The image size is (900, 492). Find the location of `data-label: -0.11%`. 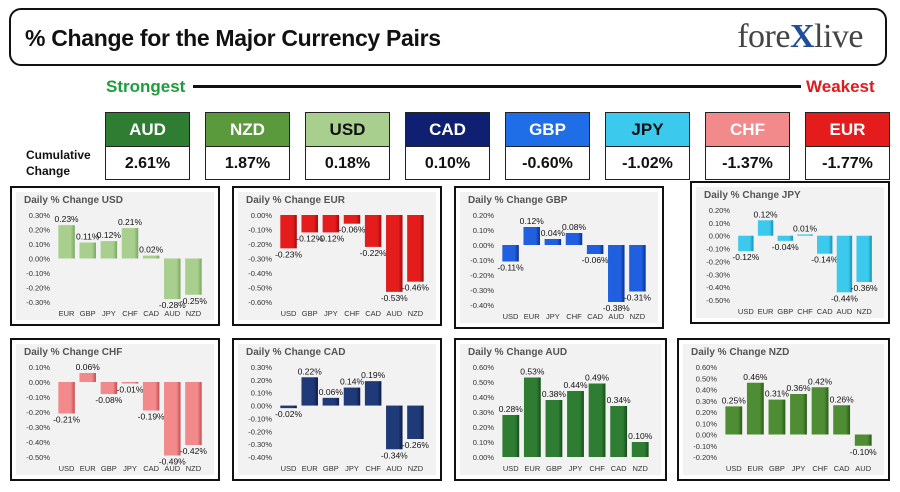

data-label: -0.11% is located at coordinates (510, 268).